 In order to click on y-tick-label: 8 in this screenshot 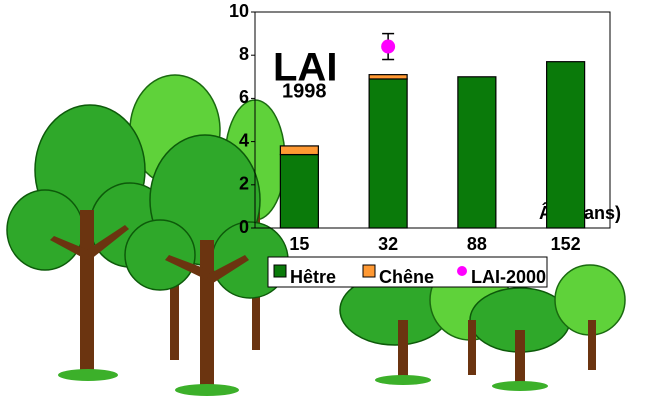, I will do `click(244, 54)`.